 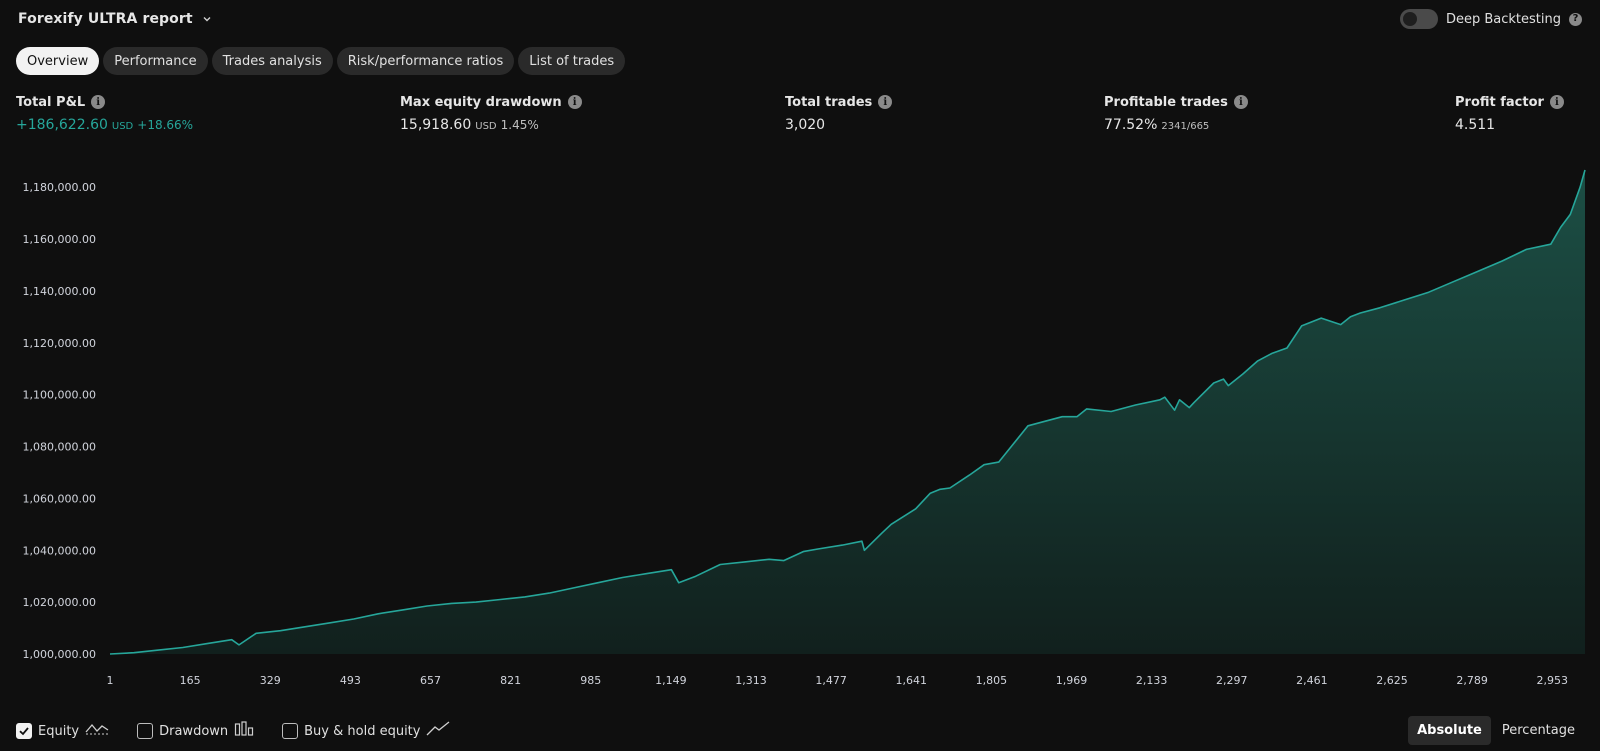 I want to click on equity-line-icon, so click(x=97, y=731).